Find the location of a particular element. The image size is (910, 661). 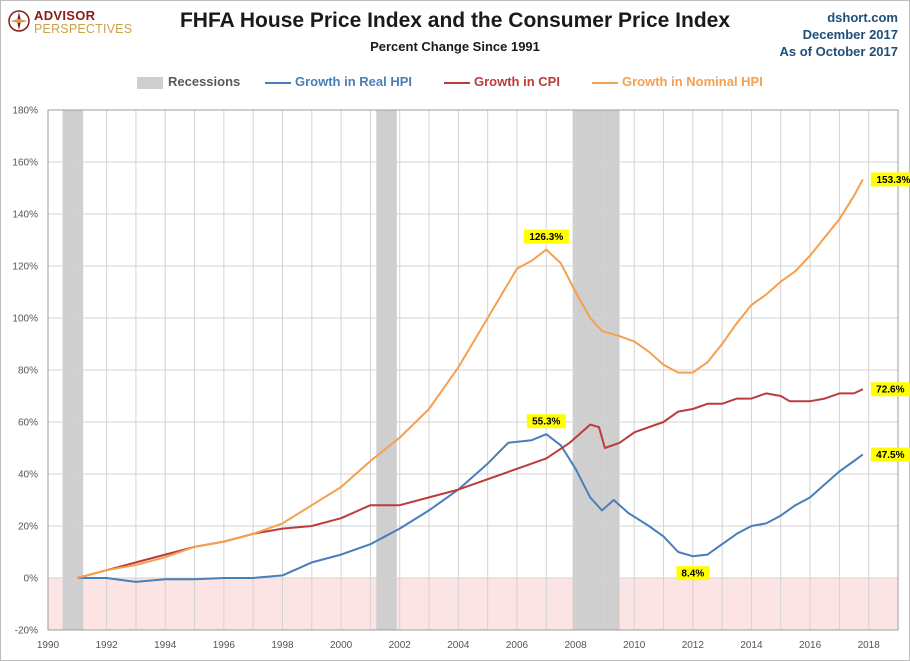

x-tick-label: 1996 is located at coordinates (224, 645).